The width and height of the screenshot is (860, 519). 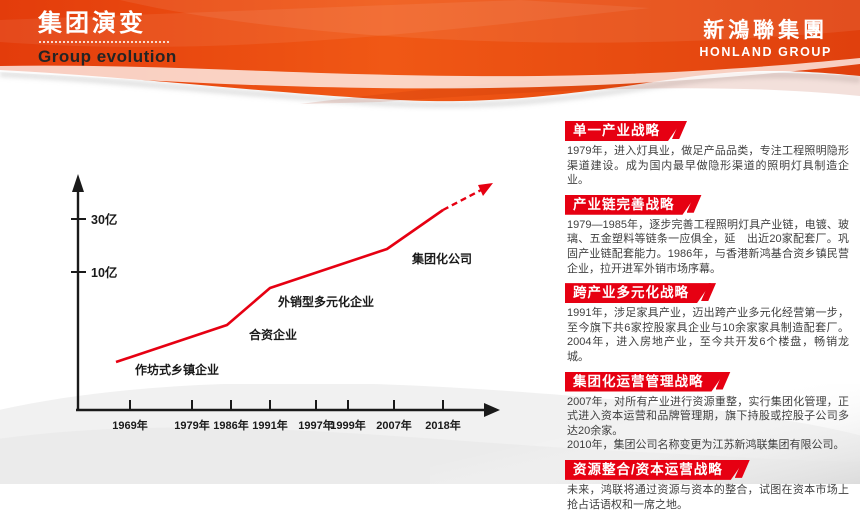 I want to click on header-titles: 集团演变 Group evolution, so click(x=107, y=38).